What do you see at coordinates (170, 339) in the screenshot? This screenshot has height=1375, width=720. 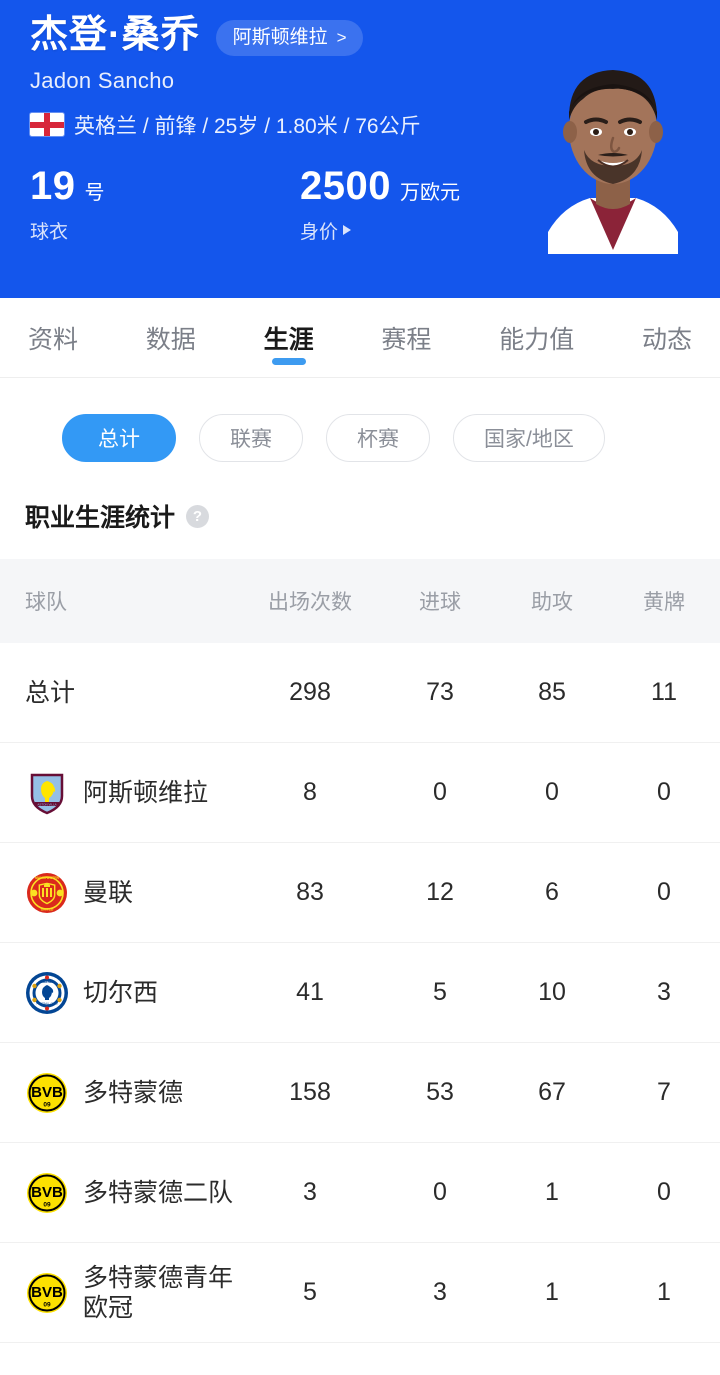 I see `tab-shuju: 数据` at bounding box center [170, 339].